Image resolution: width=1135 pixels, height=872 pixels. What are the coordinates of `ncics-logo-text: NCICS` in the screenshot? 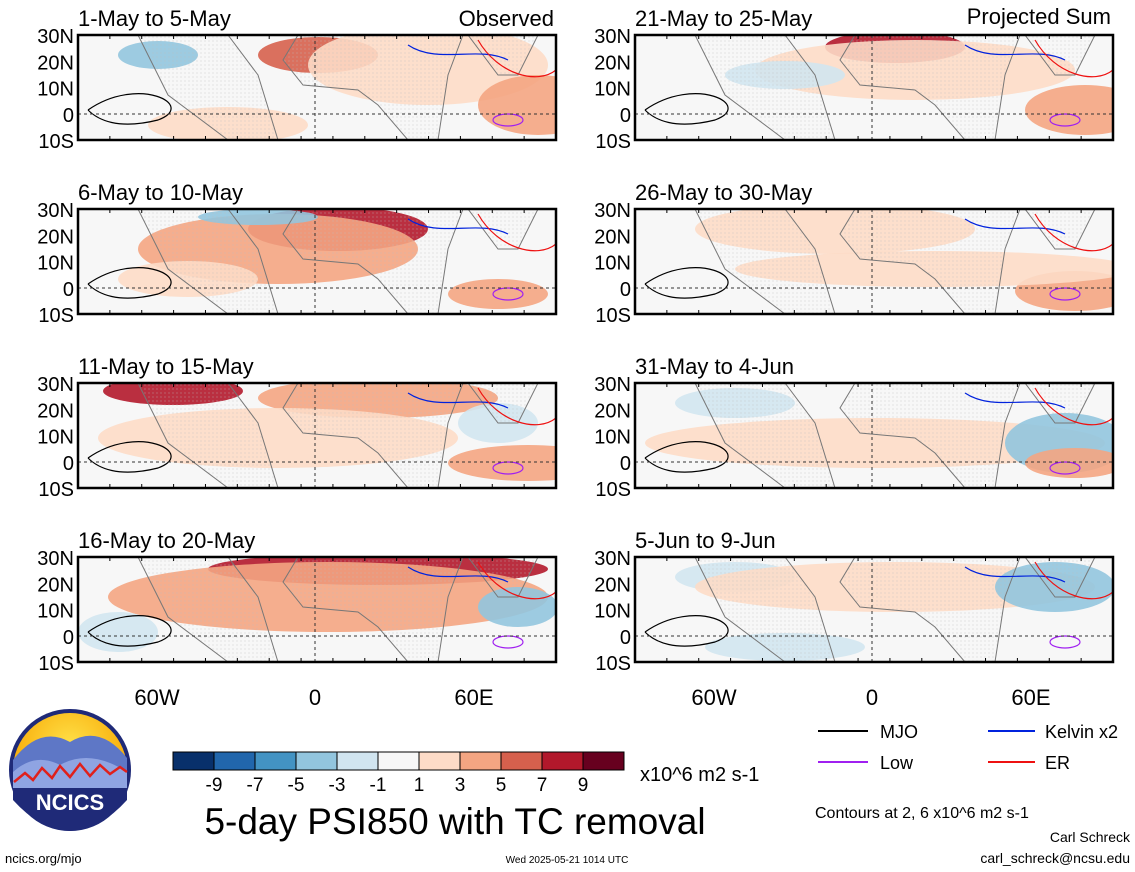 It's located at (70, 802).